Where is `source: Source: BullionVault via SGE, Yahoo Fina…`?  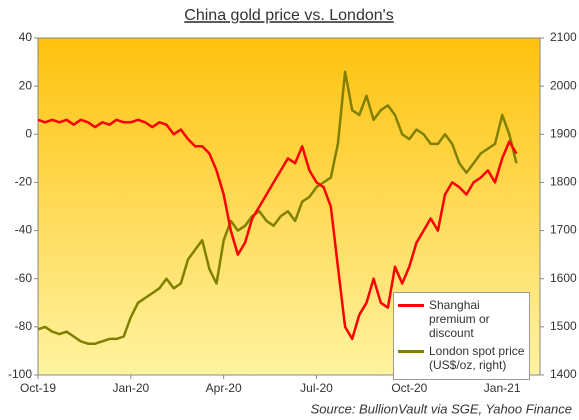
source: Source: BullionVault via SGE, Yahoo Fina… is located at coordinates (441, 408).